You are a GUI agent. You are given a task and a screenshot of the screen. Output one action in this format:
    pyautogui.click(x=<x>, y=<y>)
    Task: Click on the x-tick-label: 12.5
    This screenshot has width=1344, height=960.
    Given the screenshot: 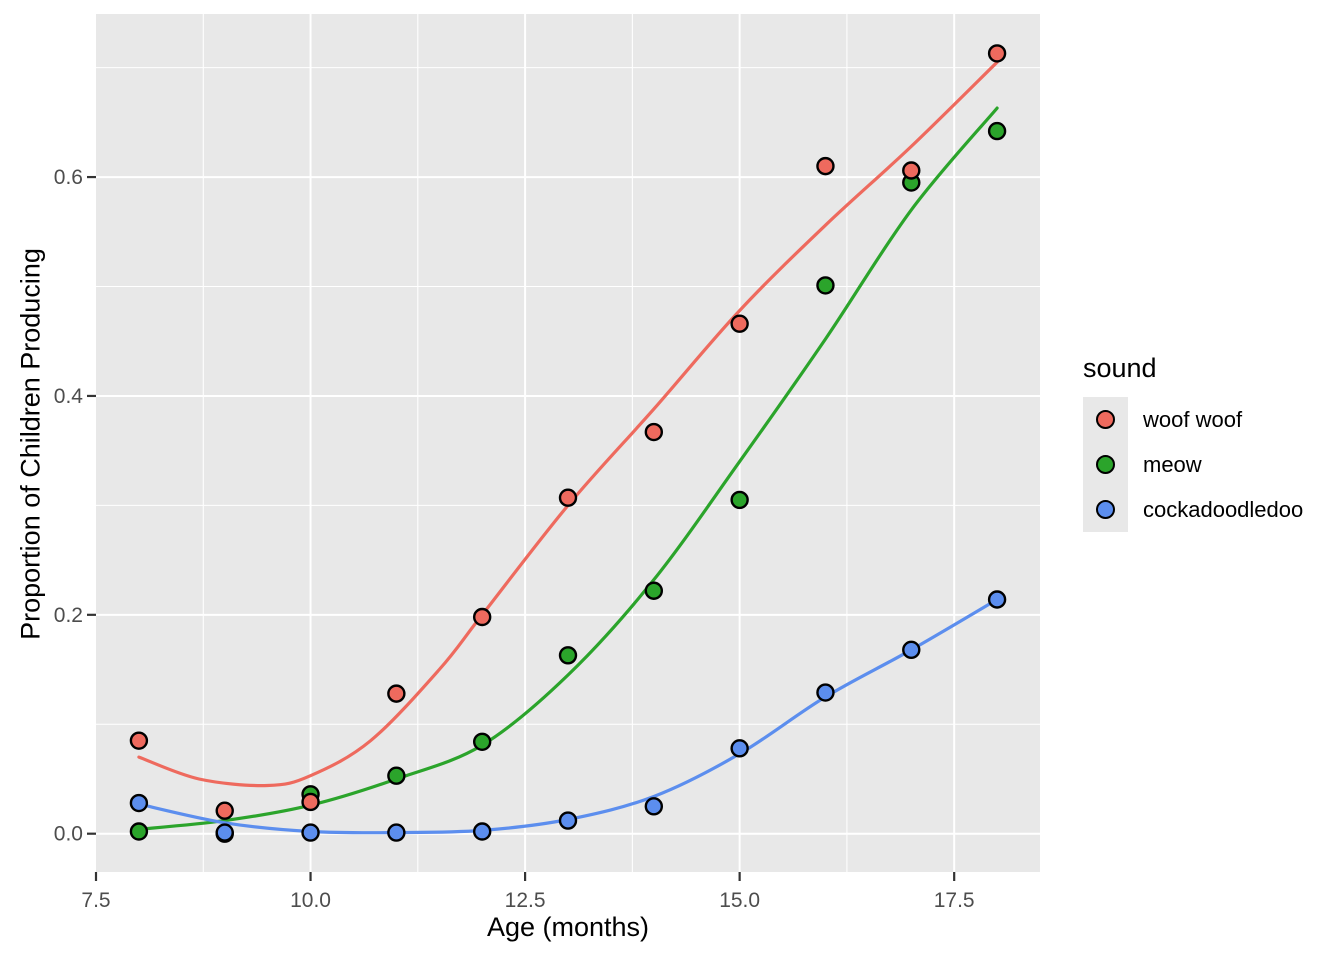 What is the action you would take?
    pyautogui.click(x=525, y=900)
    